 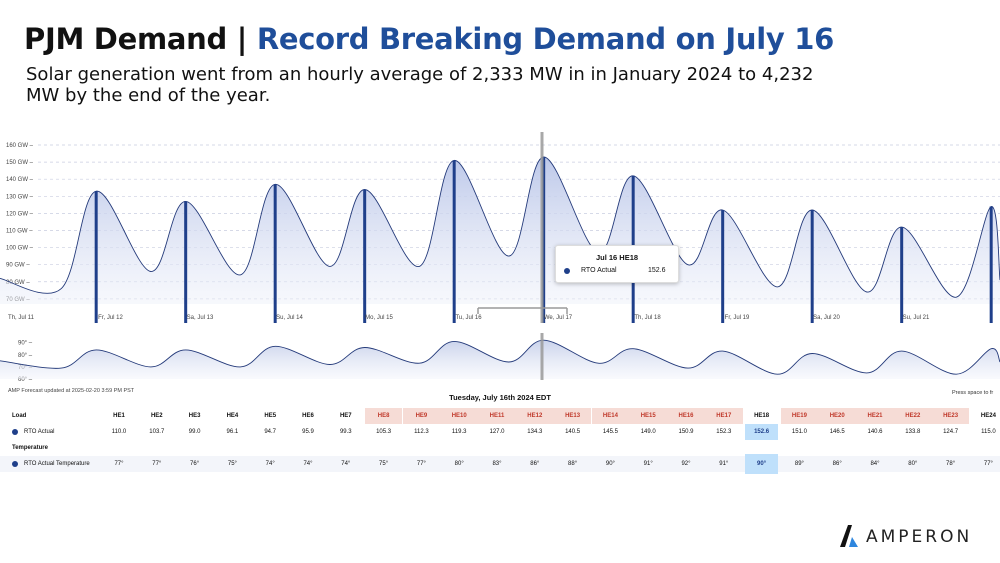 What do you see at coordinates (421, 432) in the screenshot?
I see `load-value-cell: 112.3` at bounding box center [421, 432].